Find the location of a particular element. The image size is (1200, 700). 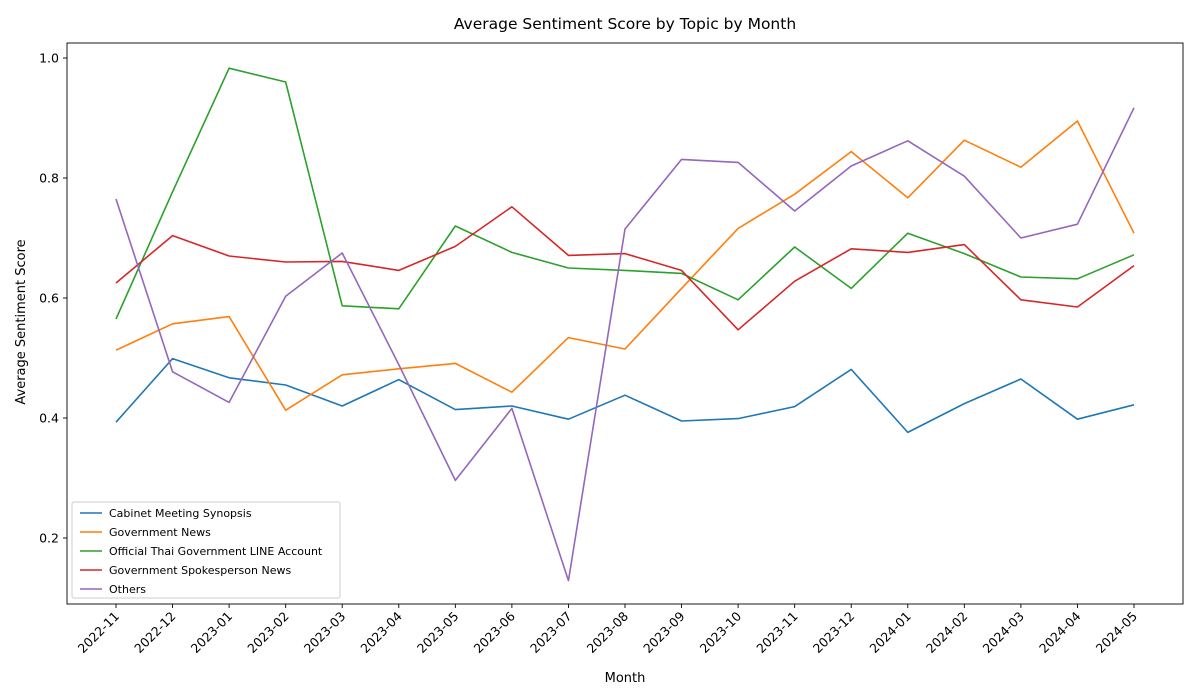

x-tick-label: 2023-03 is located at coordinates (325, 633).